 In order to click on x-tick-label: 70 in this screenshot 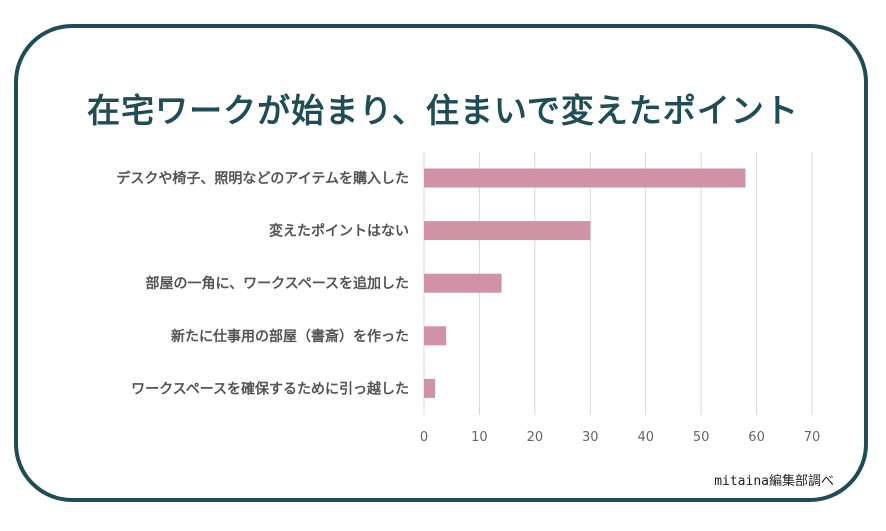, I will do `click(812, 437)`.